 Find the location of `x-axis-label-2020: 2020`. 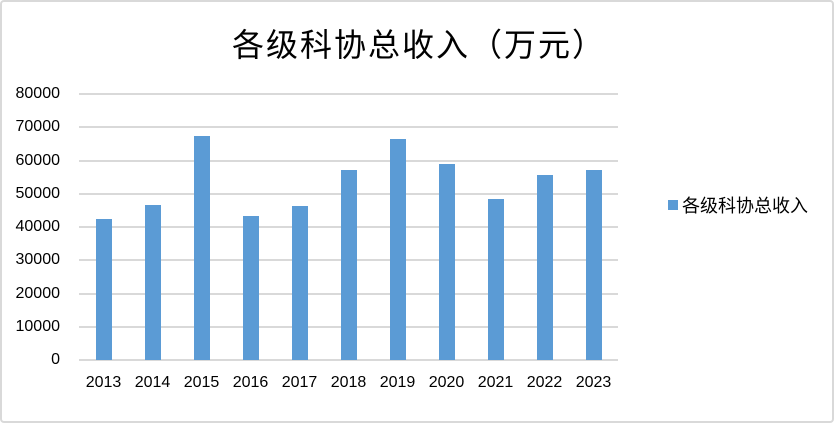

x-axis-label-2020: 2020 is located at coordinates (446, 382).